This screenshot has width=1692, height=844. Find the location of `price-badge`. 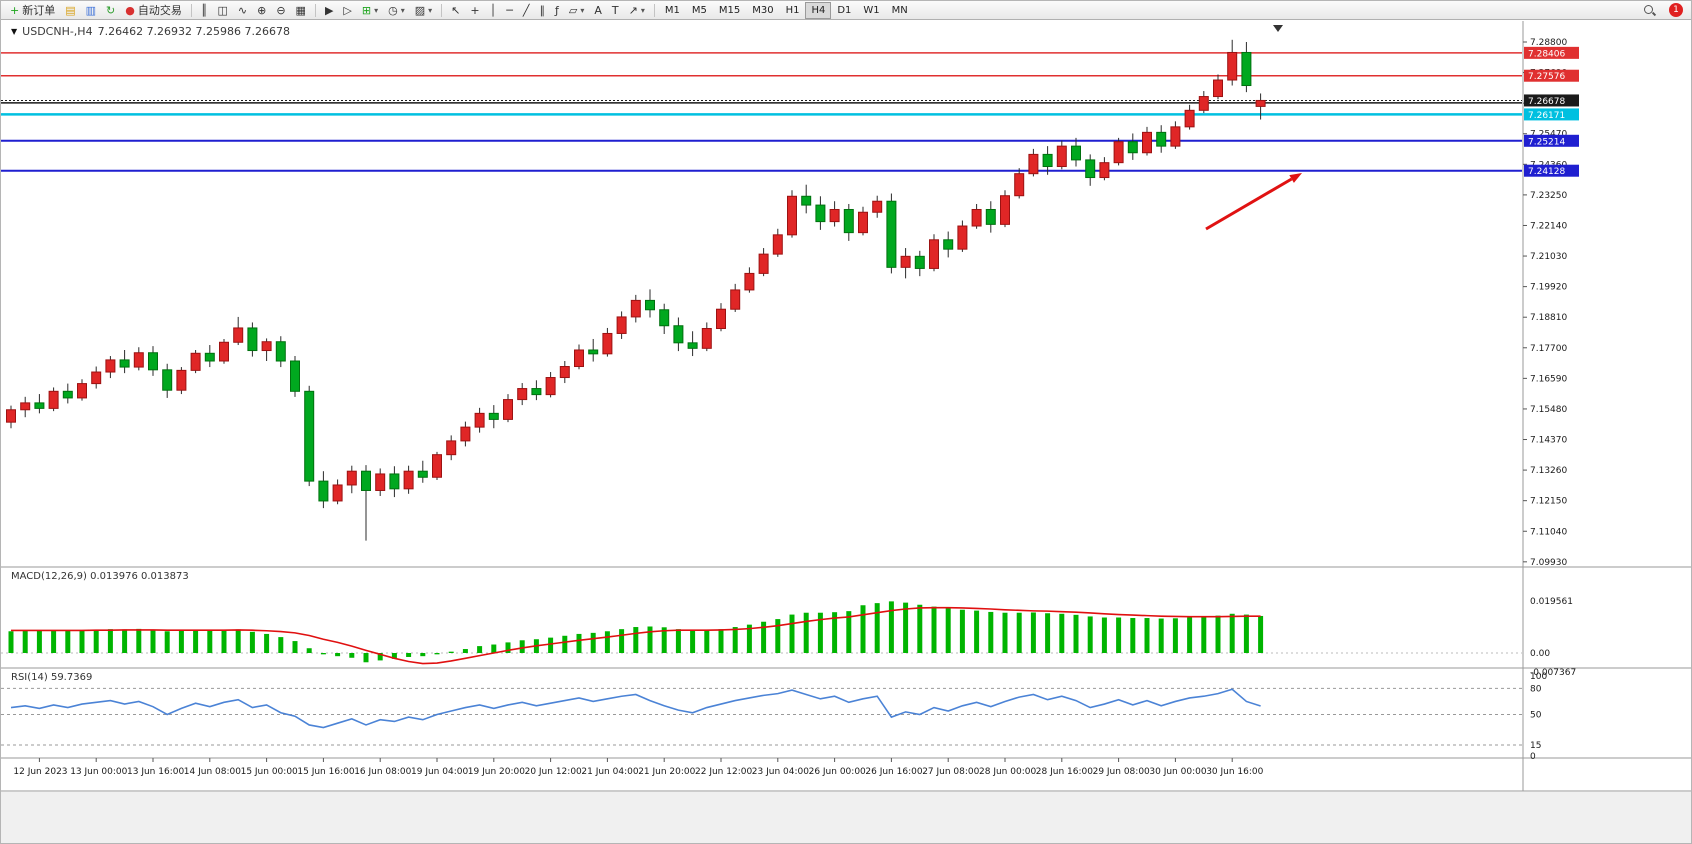

price-badge is located at coordinates (1551, 100).